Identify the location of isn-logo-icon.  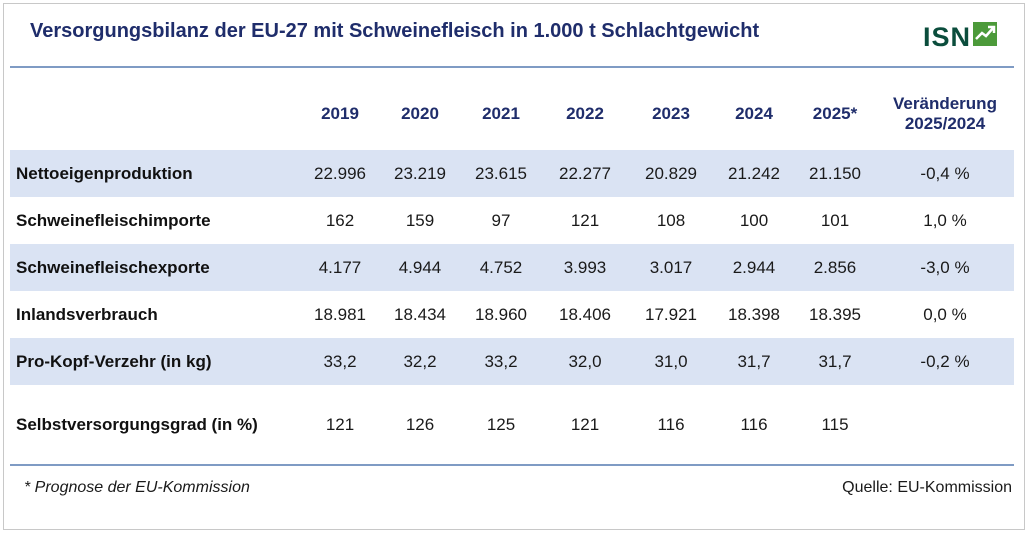
(985, 36).